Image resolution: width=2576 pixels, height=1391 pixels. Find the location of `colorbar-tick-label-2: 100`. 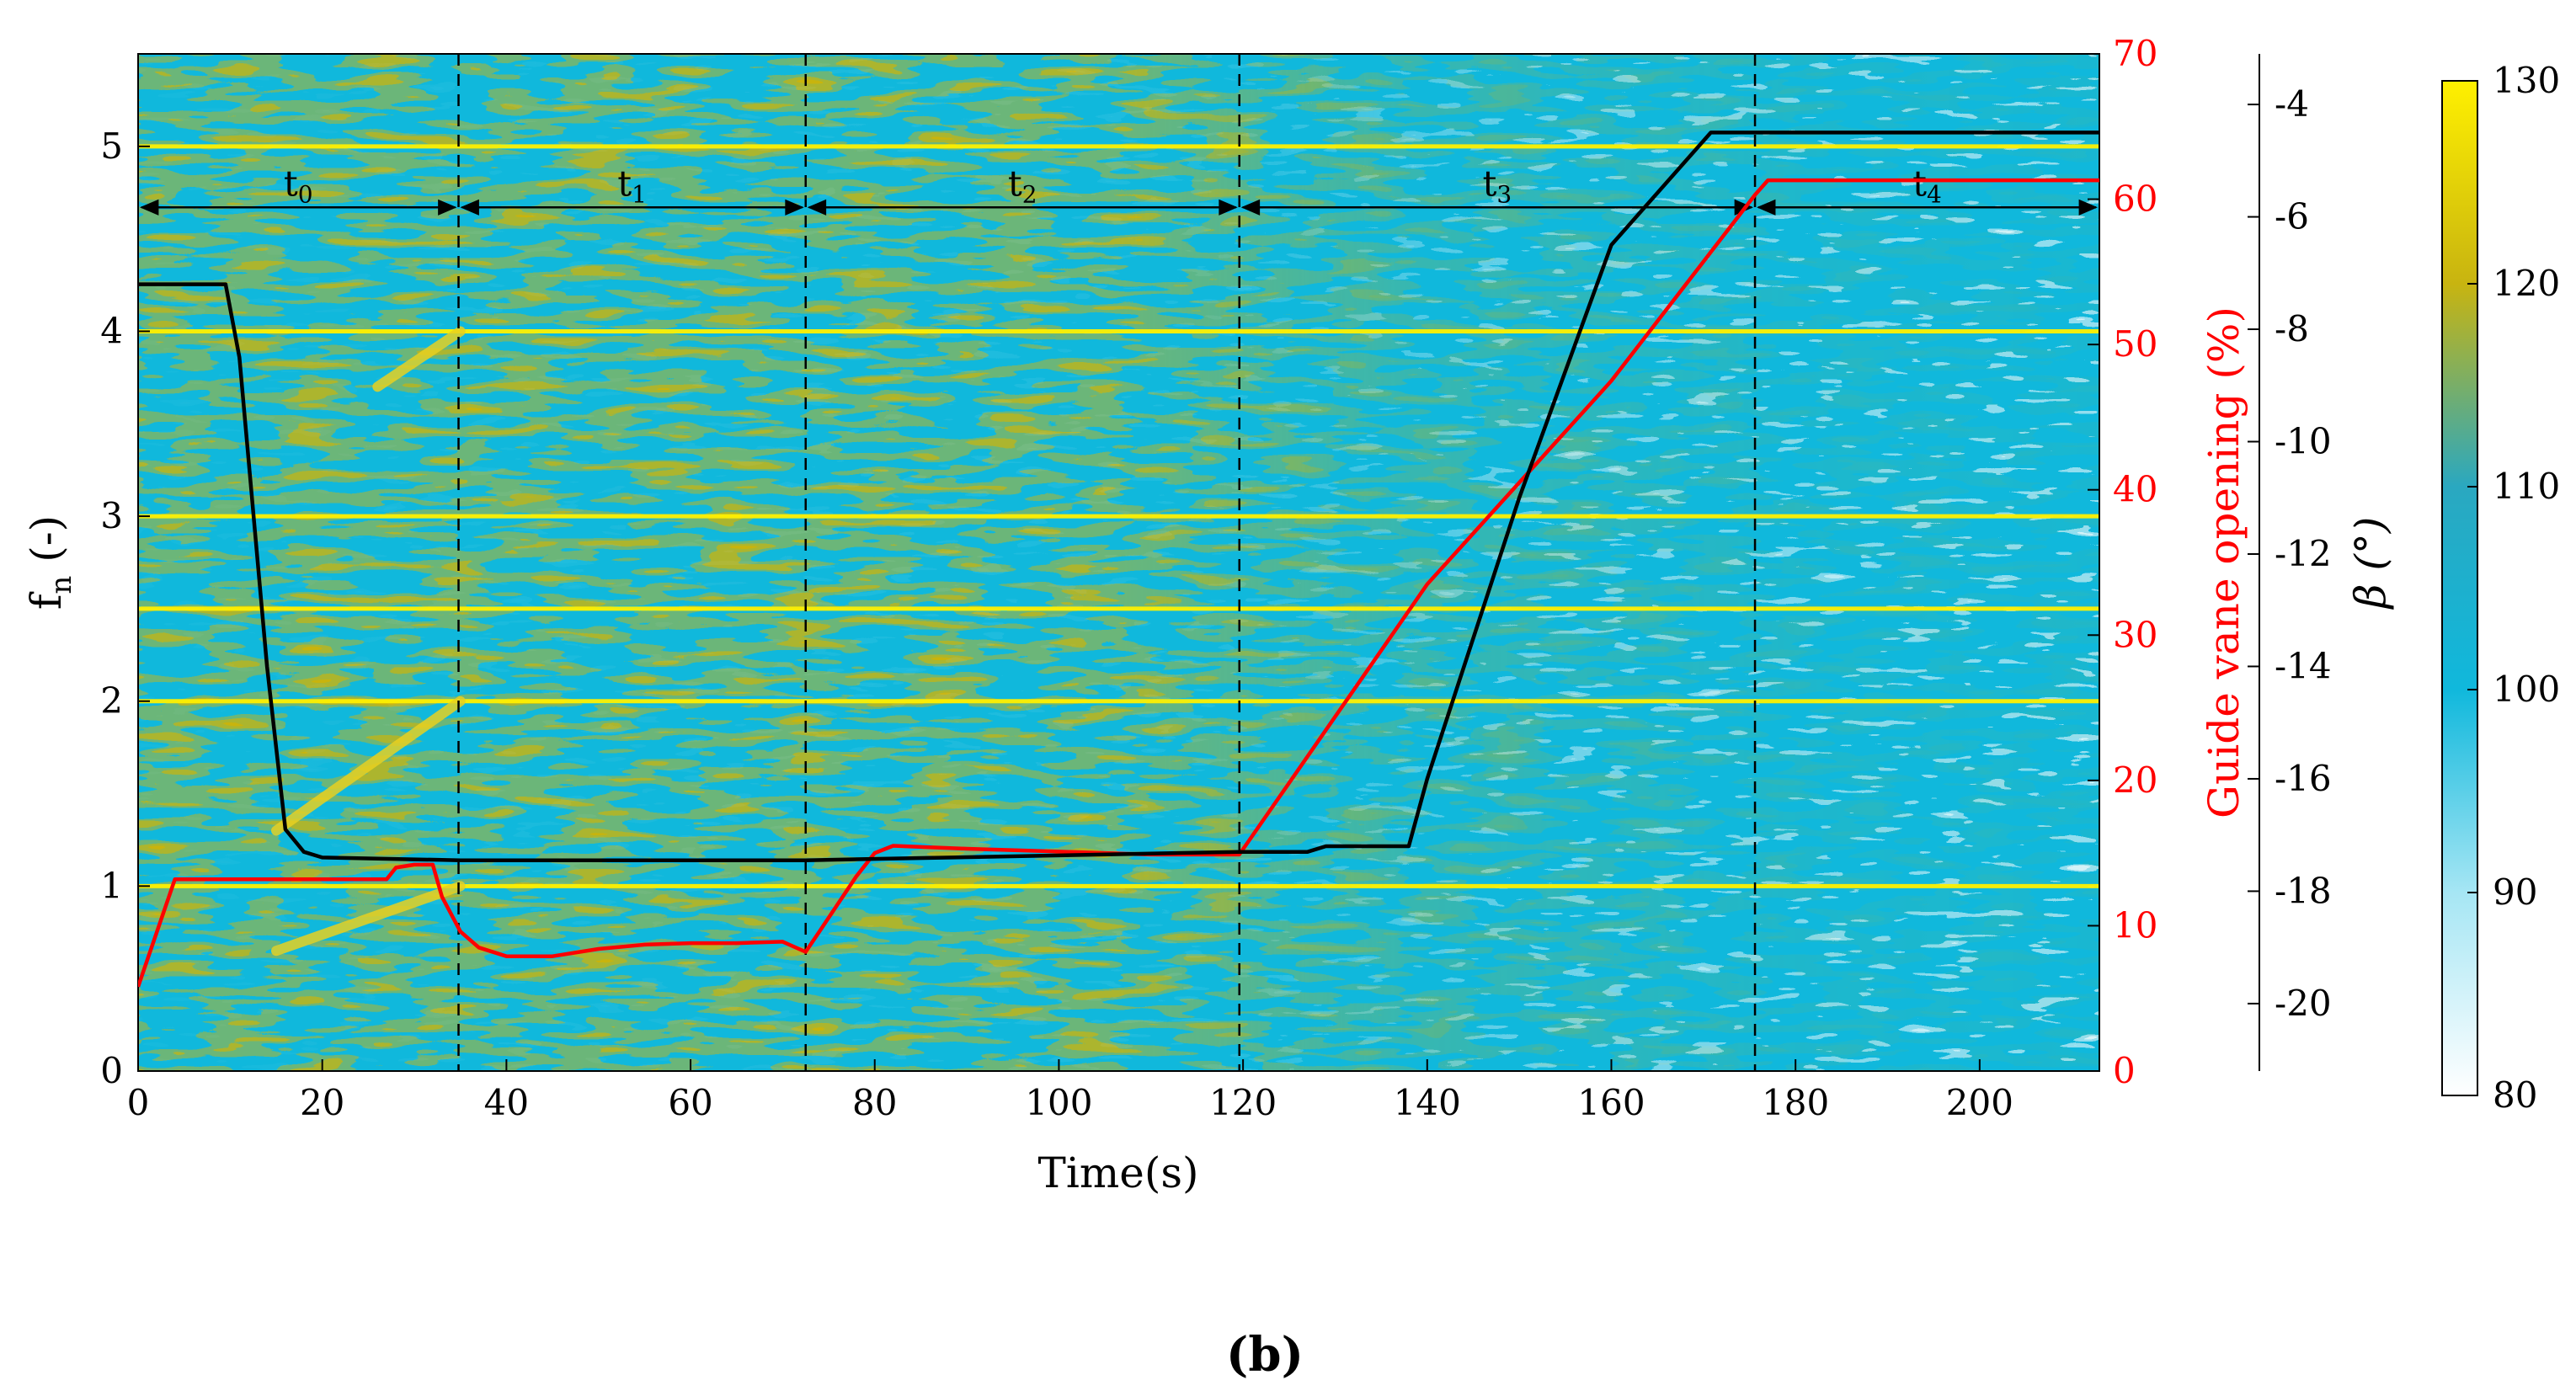

colorbar-tick-label-2: 100 is located at coordinates (2526, 689).